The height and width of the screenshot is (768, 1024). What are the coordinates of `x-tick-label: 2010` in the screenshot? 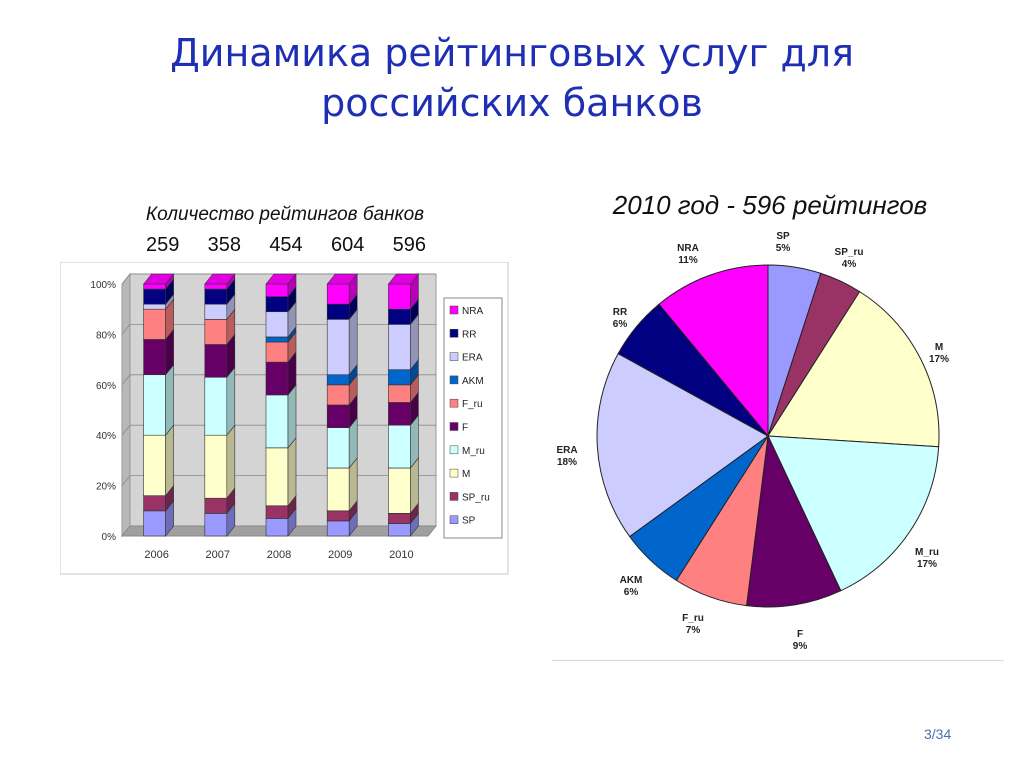 It's located at (401, 555).